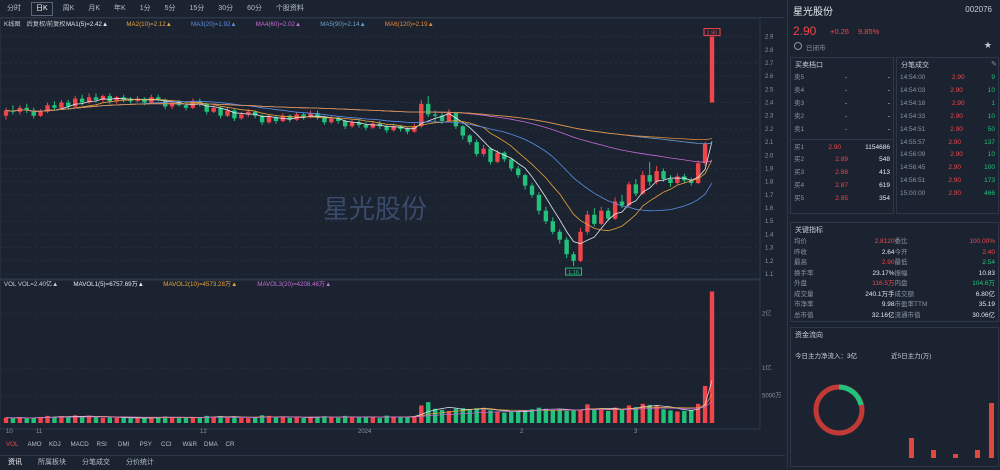  What do you see at coordinates (42, 8) in the screenshot?
I see `tab-1: 日K` at bounding box center [42, 8].